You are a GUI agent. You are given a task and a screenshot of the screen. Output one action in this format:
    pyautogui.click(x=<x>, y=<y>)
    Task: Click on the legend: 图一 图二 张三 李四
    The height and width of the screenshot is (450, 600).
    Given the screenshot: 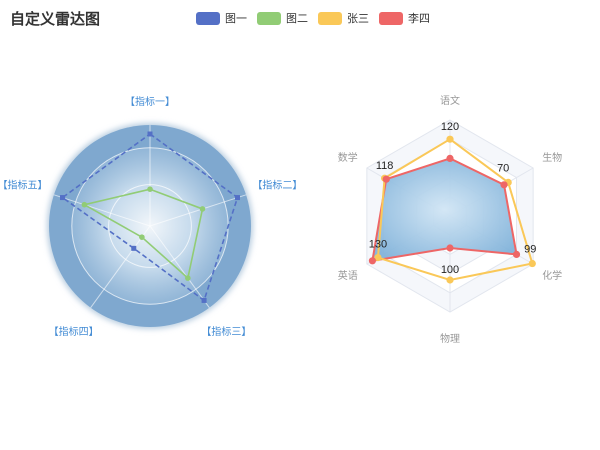 What is the action you would take?
    pyautogui.click(x=313, y=18)
    